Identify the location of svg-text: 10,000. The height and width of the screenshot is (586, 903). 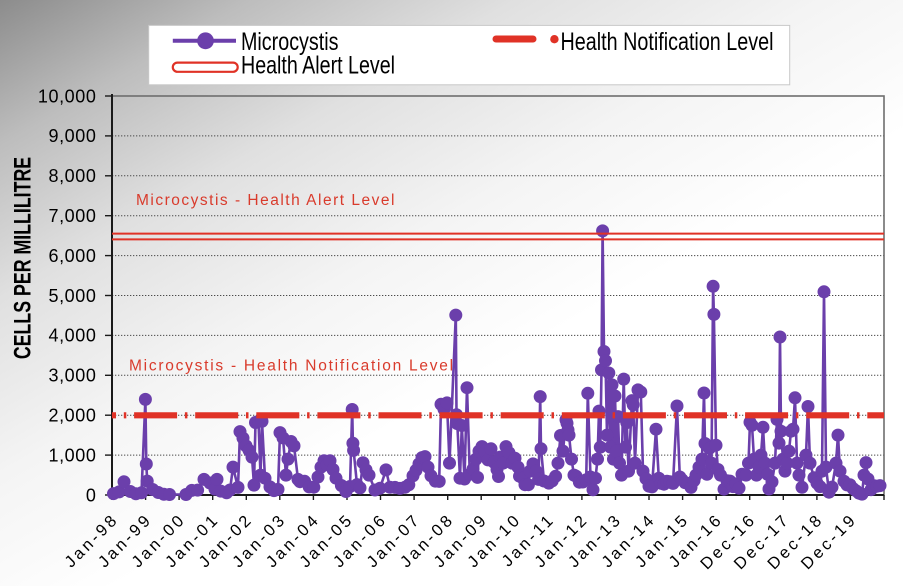
(67, 96).